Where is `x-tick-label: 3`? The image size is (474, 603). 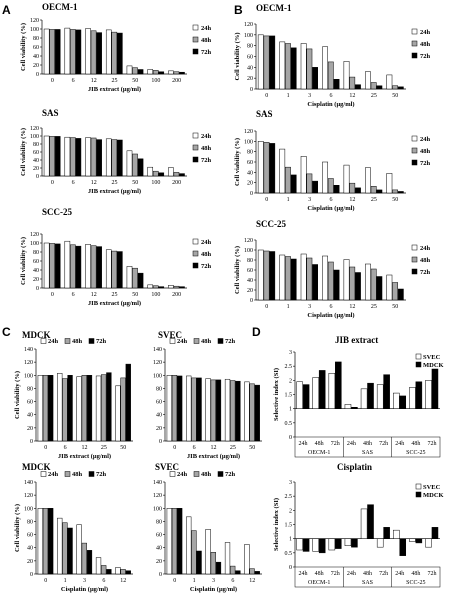 x-tick-label: 3 is located at coordinates (84, 581).